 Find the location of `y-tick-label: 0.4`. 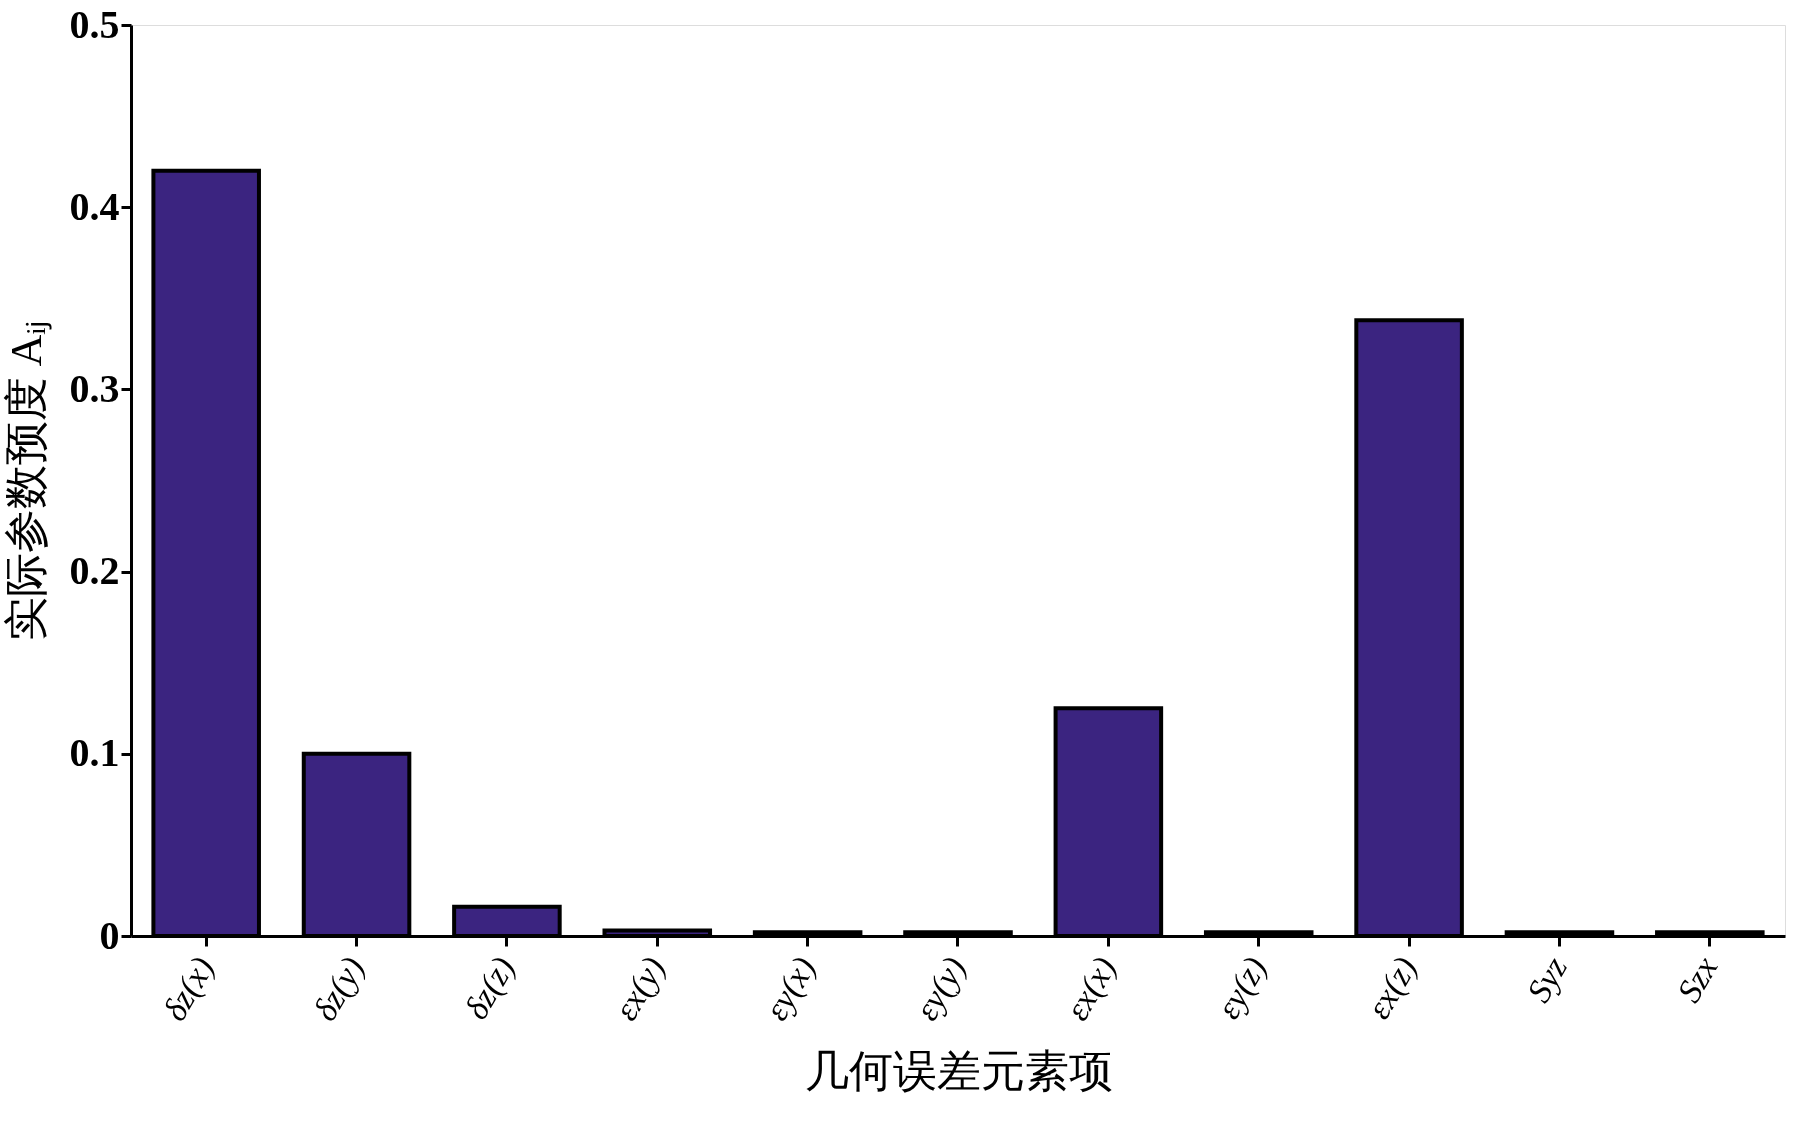

y-tick-label: 0.4 is located at coordinates (94, 206).